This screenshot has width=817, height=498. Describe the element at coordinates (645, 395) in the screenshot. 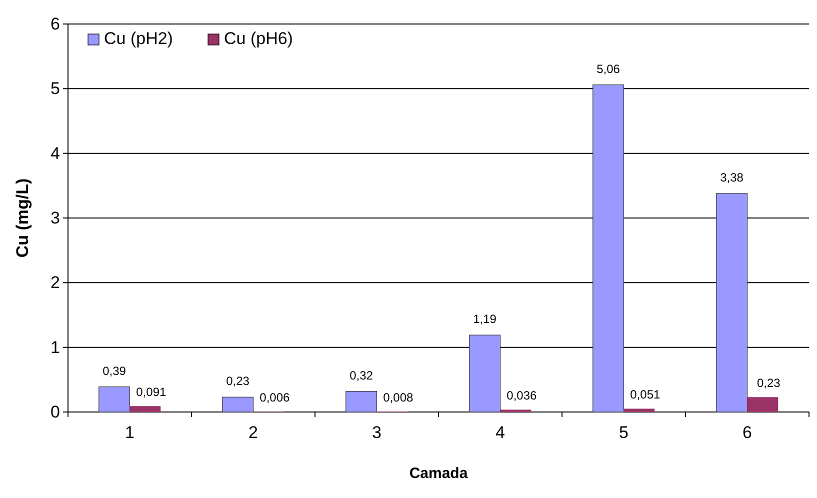

I see `data-label: 0,051` at that location.